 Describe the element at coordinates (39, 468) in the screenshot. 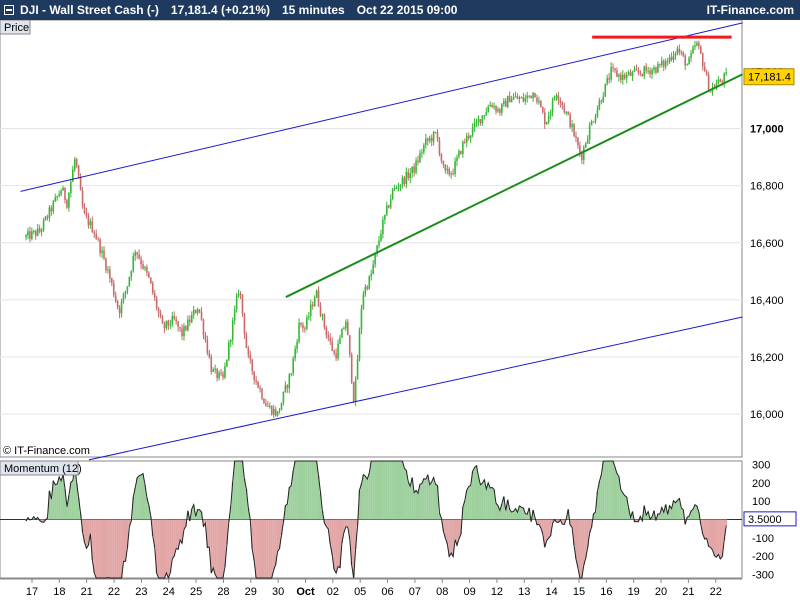

I see `momentum-panel-tab` at that location.